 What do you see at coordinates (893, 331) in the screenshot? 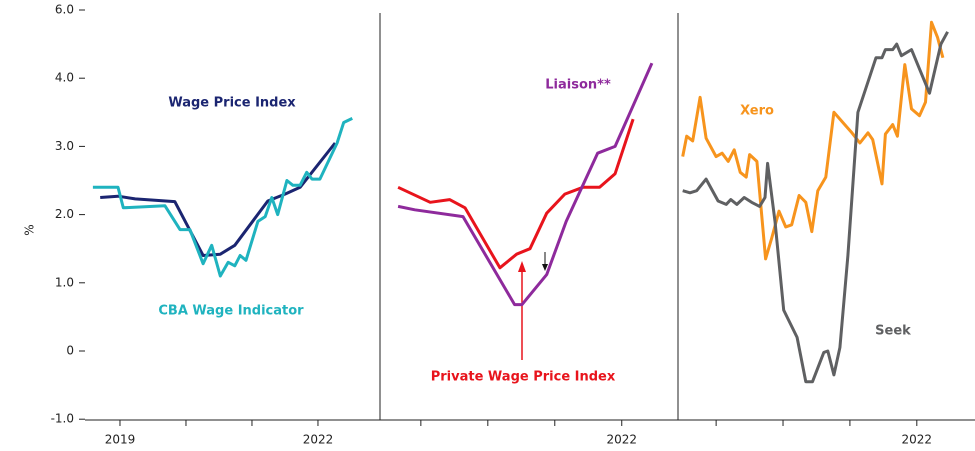
I see `series-label: Seek` at bounding box center [893, 331].